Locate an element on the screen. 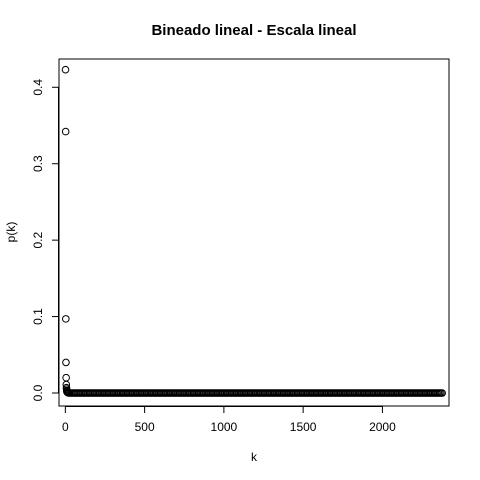 This screenshot has height=480, width=480. x-axis: 0 500 1000 1500 2000 is located at coordinates (229, 420).